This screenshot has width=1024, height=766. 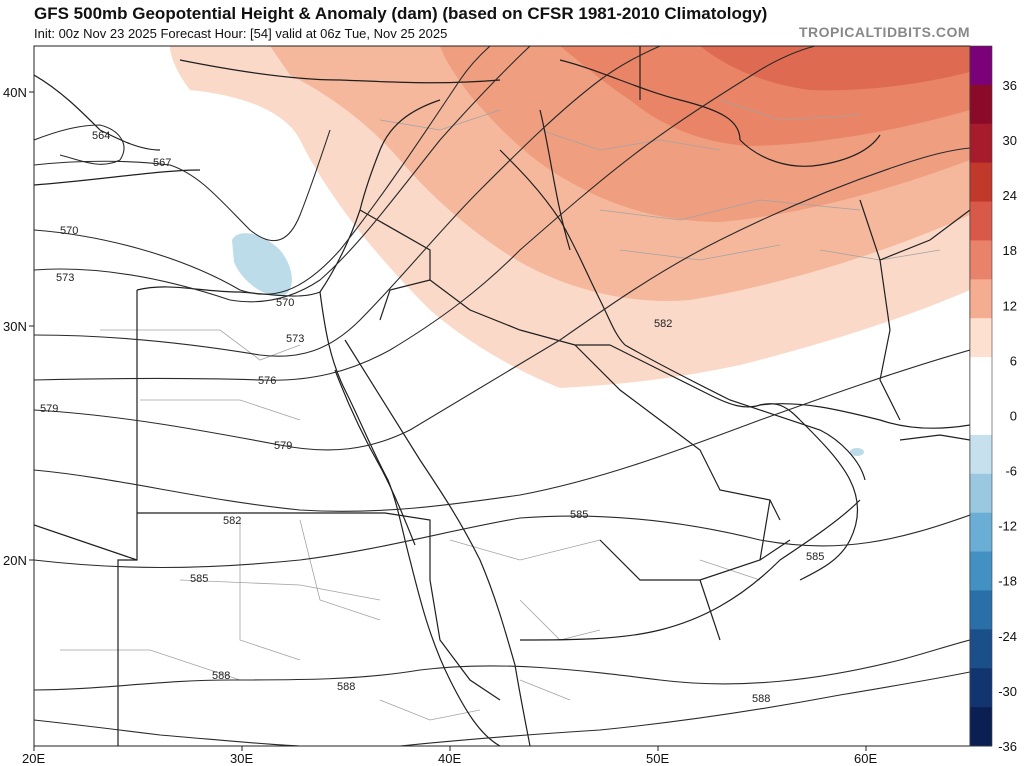 I want to click on contour-label-582-east: 582, so click(x=663, y=324).